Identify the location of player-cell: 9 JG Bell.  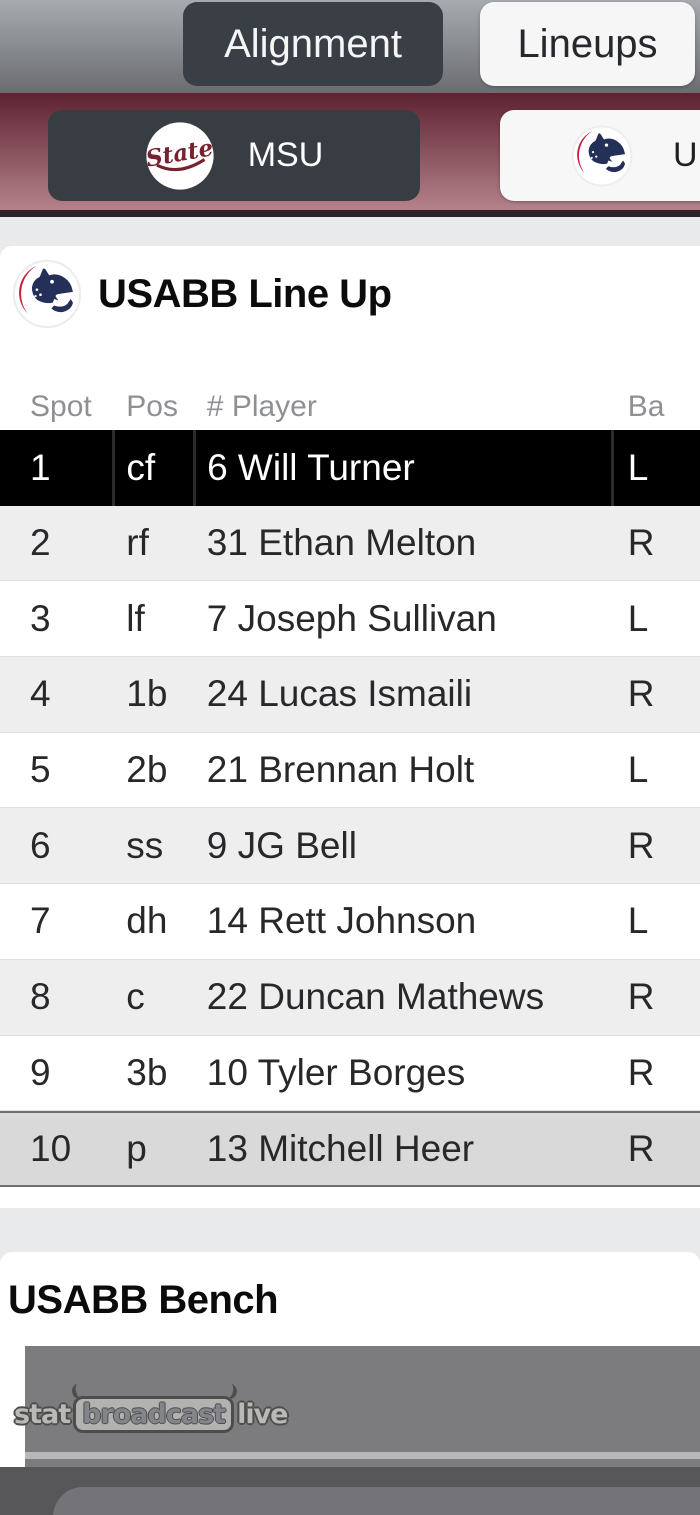
(281, 845).